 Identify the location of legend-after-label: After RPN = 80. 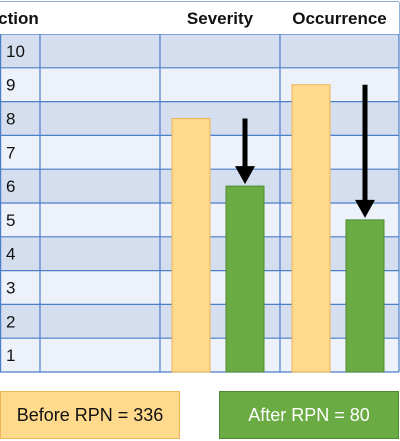
(309, 414).